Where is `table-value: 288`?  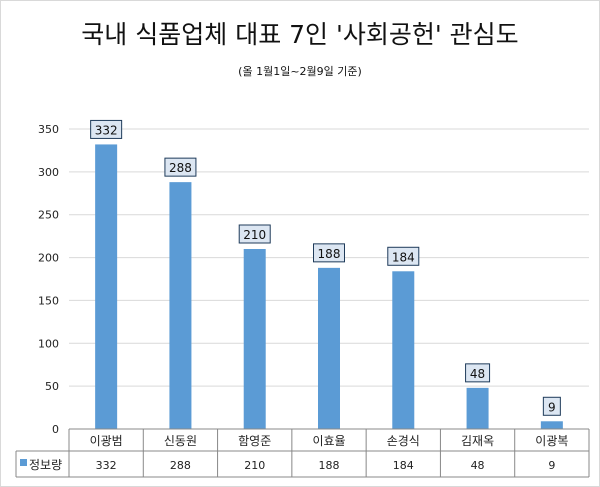 table-value: 288 is located at coordinates (180, 465).